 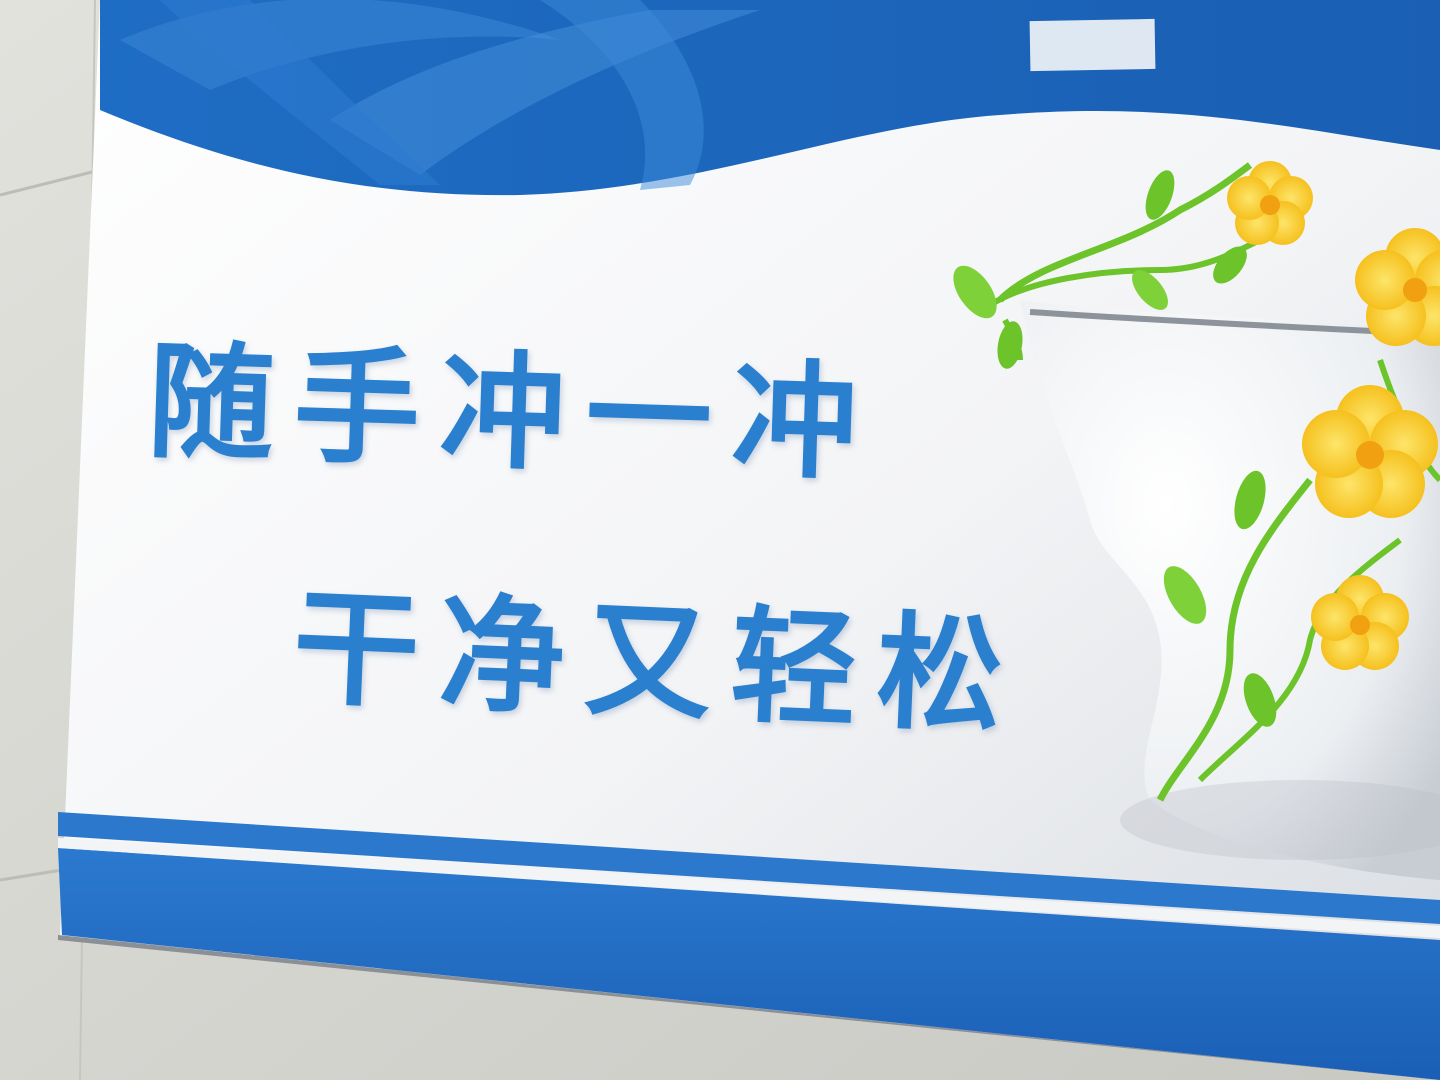 What do you see at coordinates (512, 412) in the screenshot?
I see `slogan-line-1: 随手冲一冲` at bounding box center [512, 412].